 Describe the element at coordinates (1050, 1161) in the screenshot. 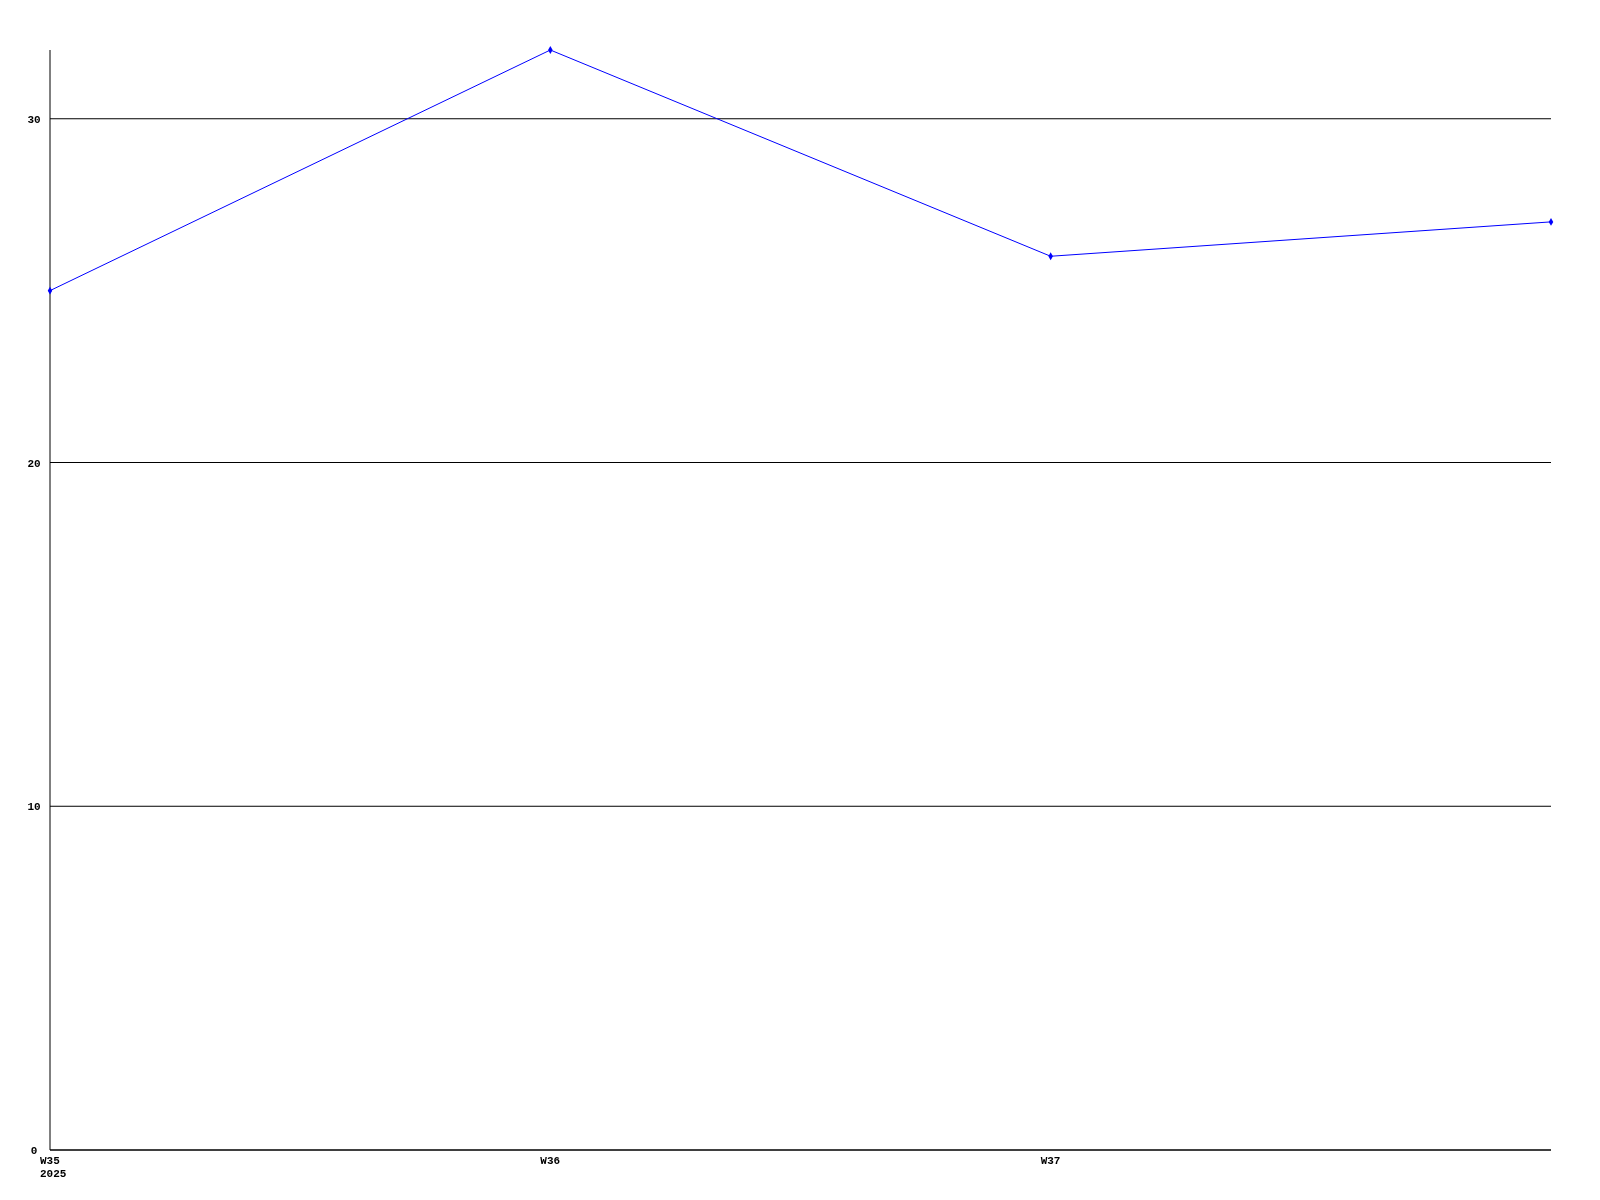

I see `x-tick-label: W37` at that location.